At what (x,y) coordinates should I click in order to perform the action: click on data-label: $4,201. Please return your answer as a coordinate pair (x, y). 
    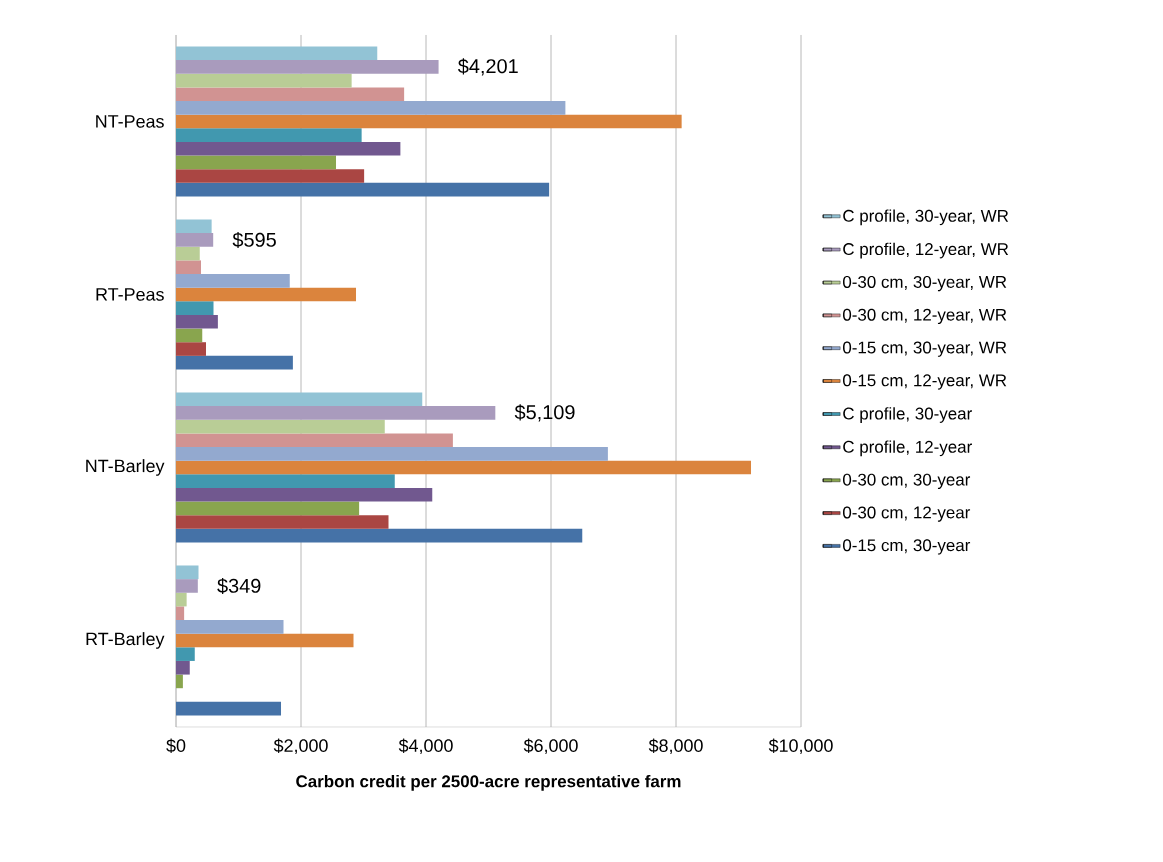
    Looking at the image, I should click on (487, 67).